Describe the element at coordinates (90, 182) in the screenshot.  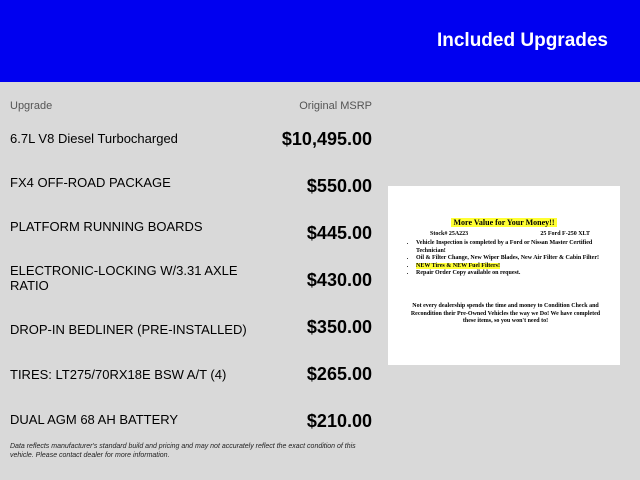
I see `upgrade-name: FX4 OFF-ROAD PACKAGE` at that location.